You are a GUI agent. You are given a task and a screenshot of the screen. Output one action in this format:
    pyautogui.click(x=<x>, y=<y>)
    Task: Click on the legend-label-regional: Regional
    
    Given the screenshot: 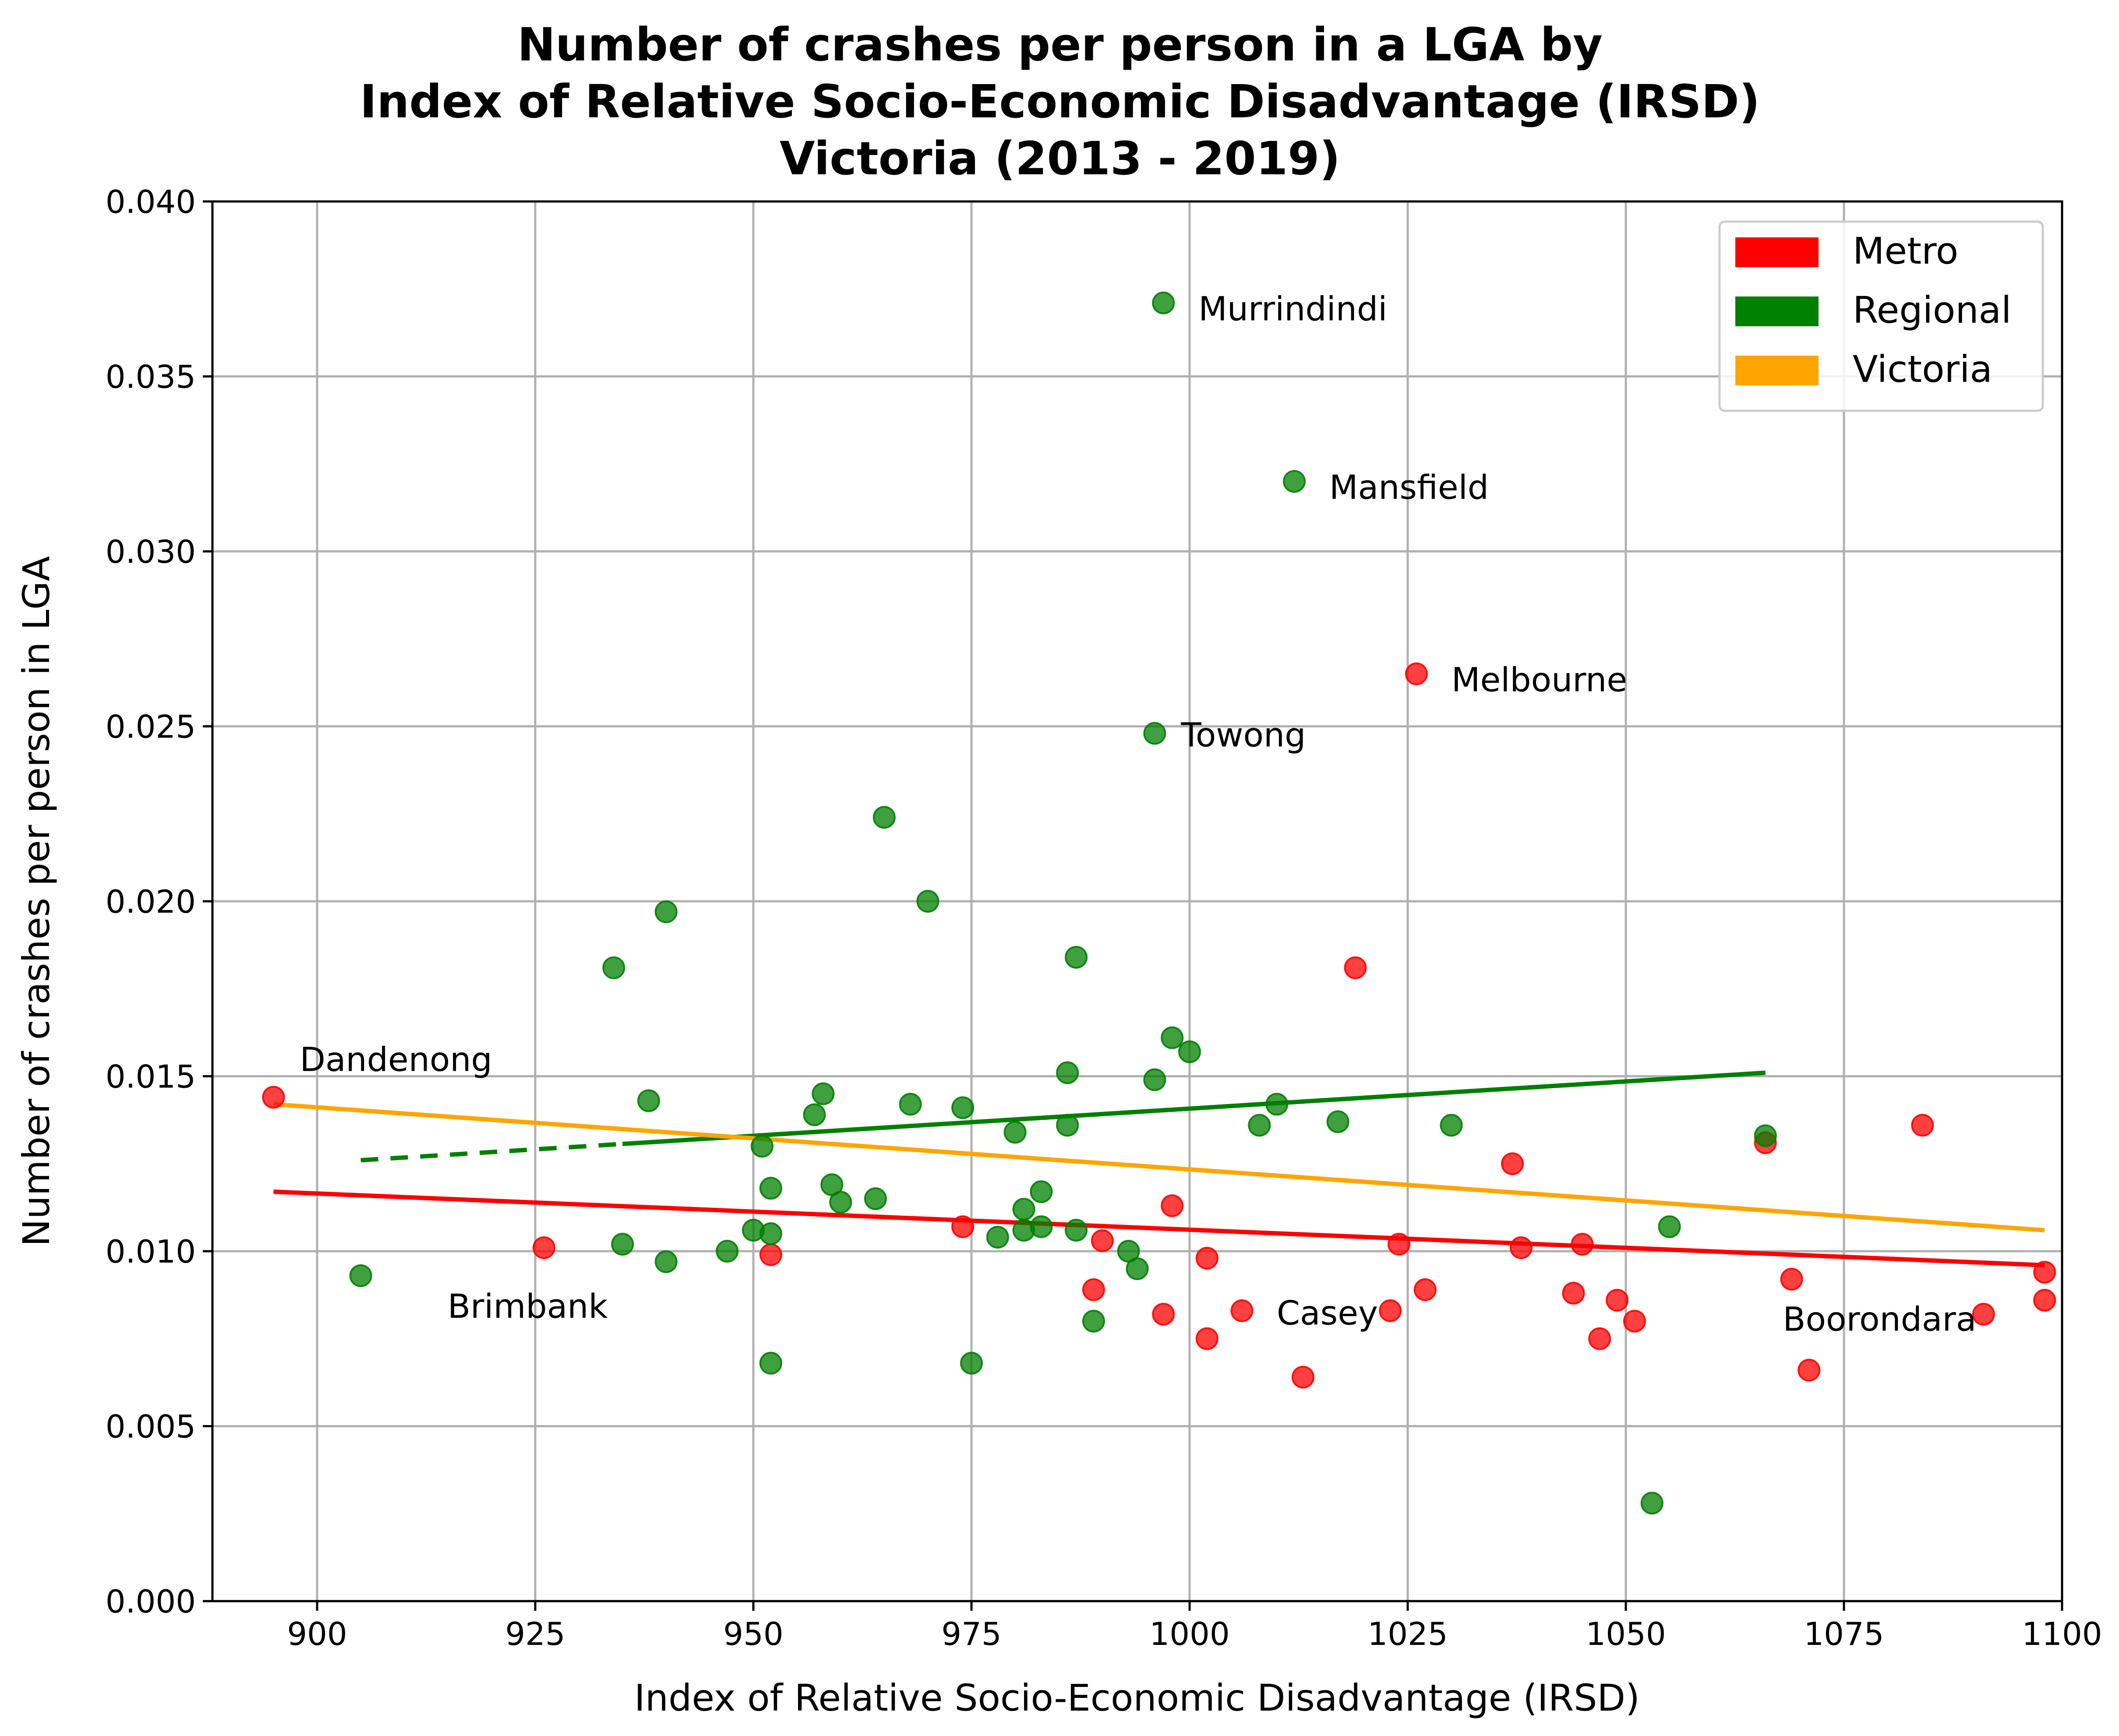 What is the action you would take?
    pyautogui.click(x=1932, y=310)
    